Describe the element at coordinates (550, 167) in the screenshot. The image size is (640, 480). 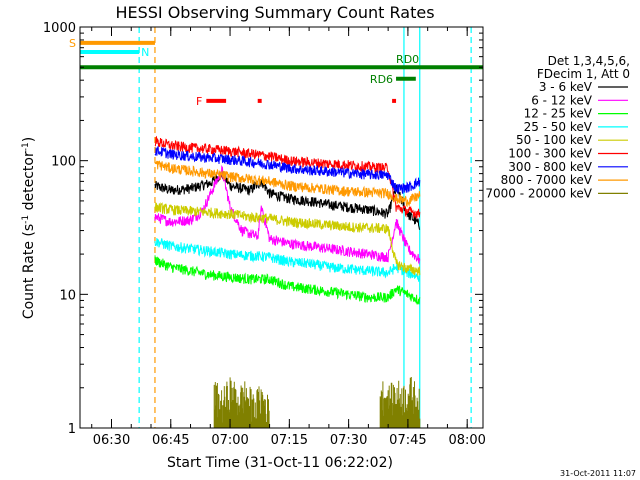
I see `legend-entry-label: 300 - 800 keV` at that location.